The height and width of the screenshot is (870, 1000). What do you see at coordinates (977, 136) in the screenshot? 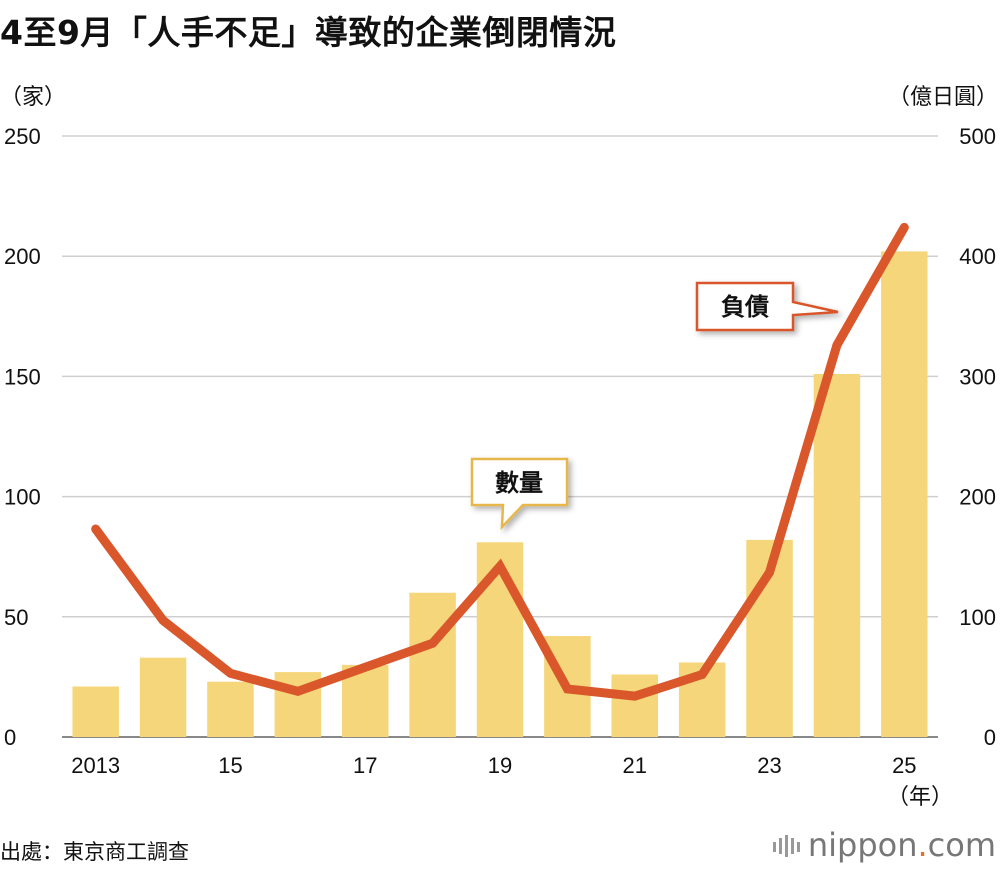
I see `y-right-tick-label: 500` at bounding box center [977, 136].